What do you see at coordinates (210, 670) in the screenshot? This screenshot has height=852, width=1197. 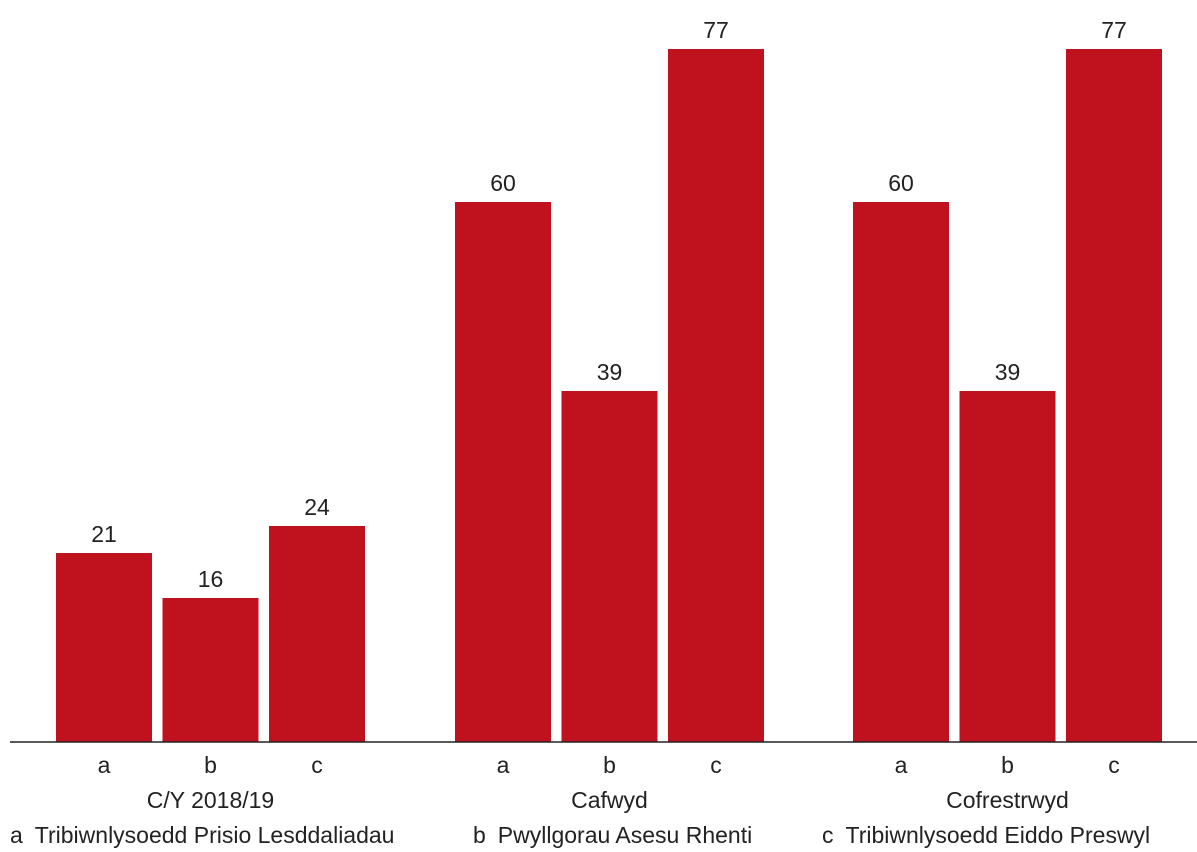 I see `bar-1-b` at bounding box center [210, 670].